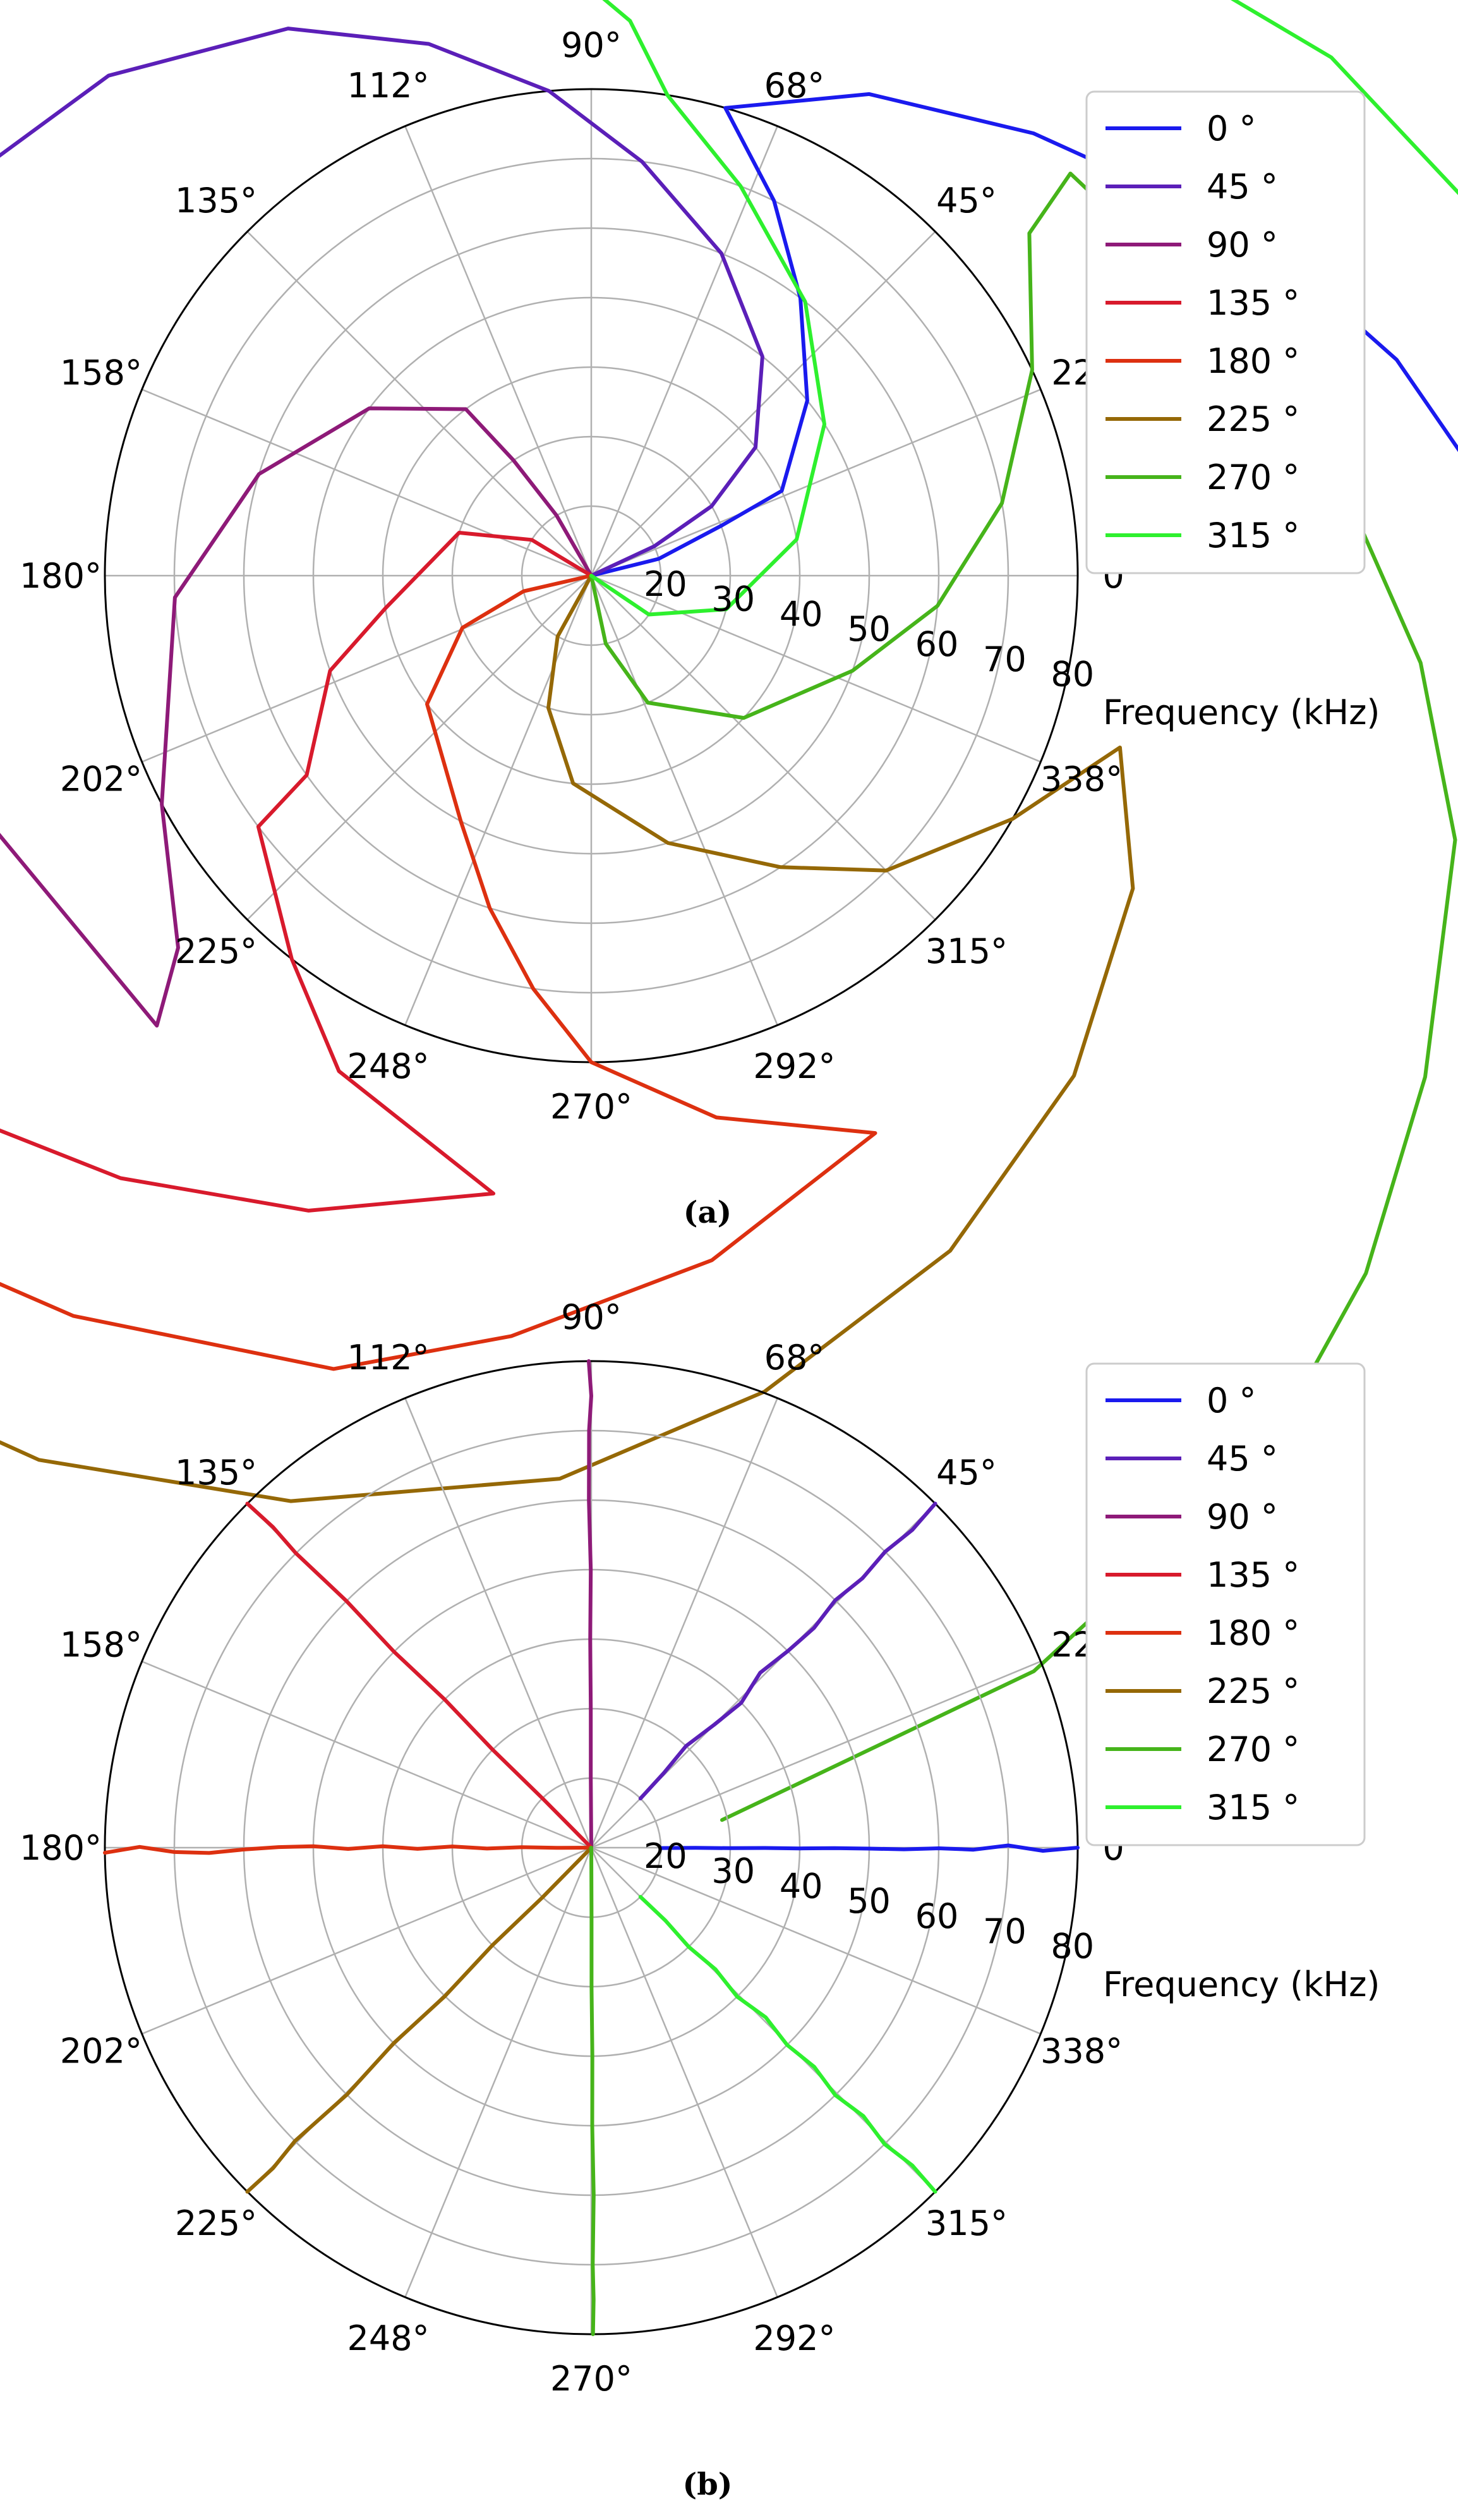  I want to click on panel-label-b: (b), so click(708, 2484).